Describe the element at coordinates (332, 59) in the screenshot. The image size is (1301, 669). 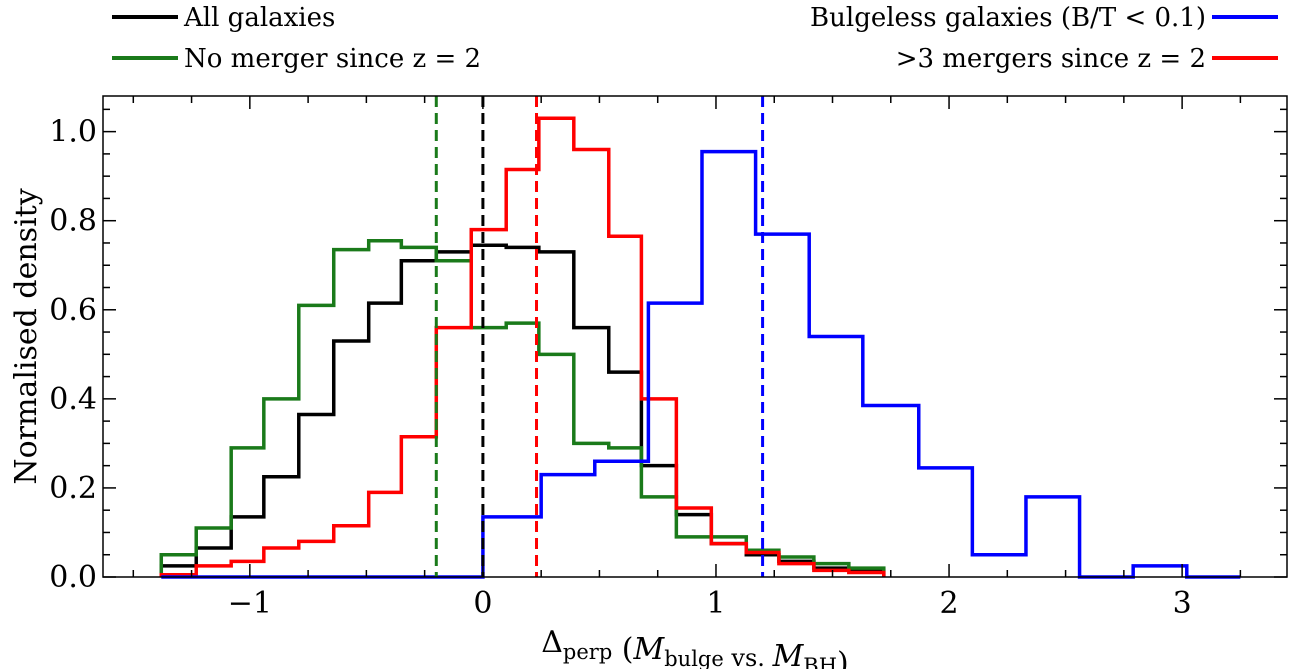
I see `legend-label-no-merger-since-z-2: No merger since z = 2` at that location.